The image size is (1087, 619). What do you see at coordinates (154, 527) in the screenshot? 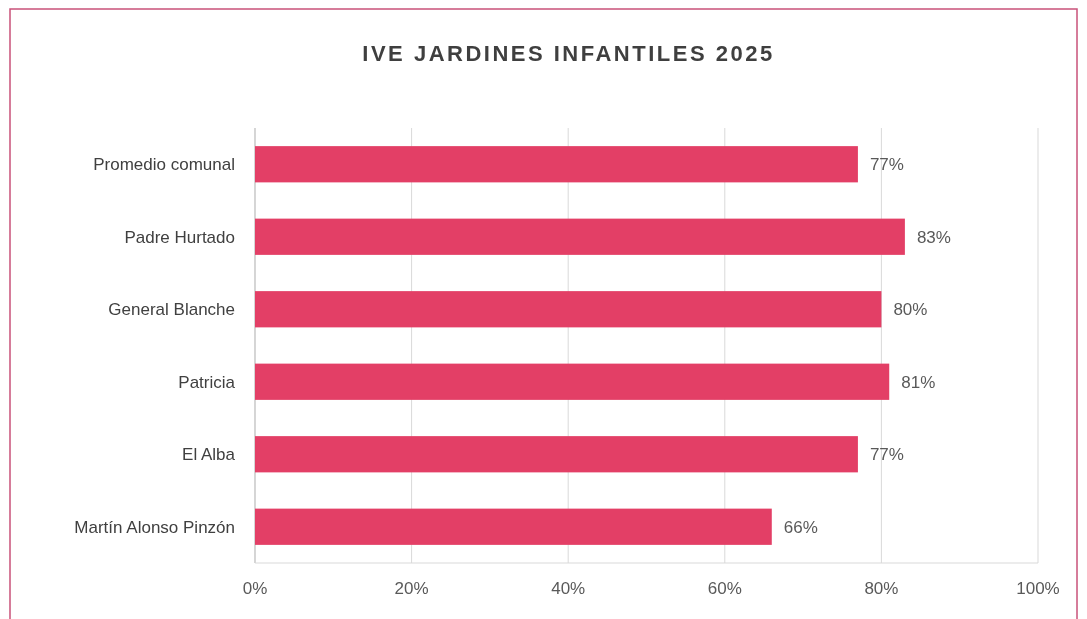
I see `y-tick-label: Martín Alonso Pinzón` at bounding box center [154, 527].